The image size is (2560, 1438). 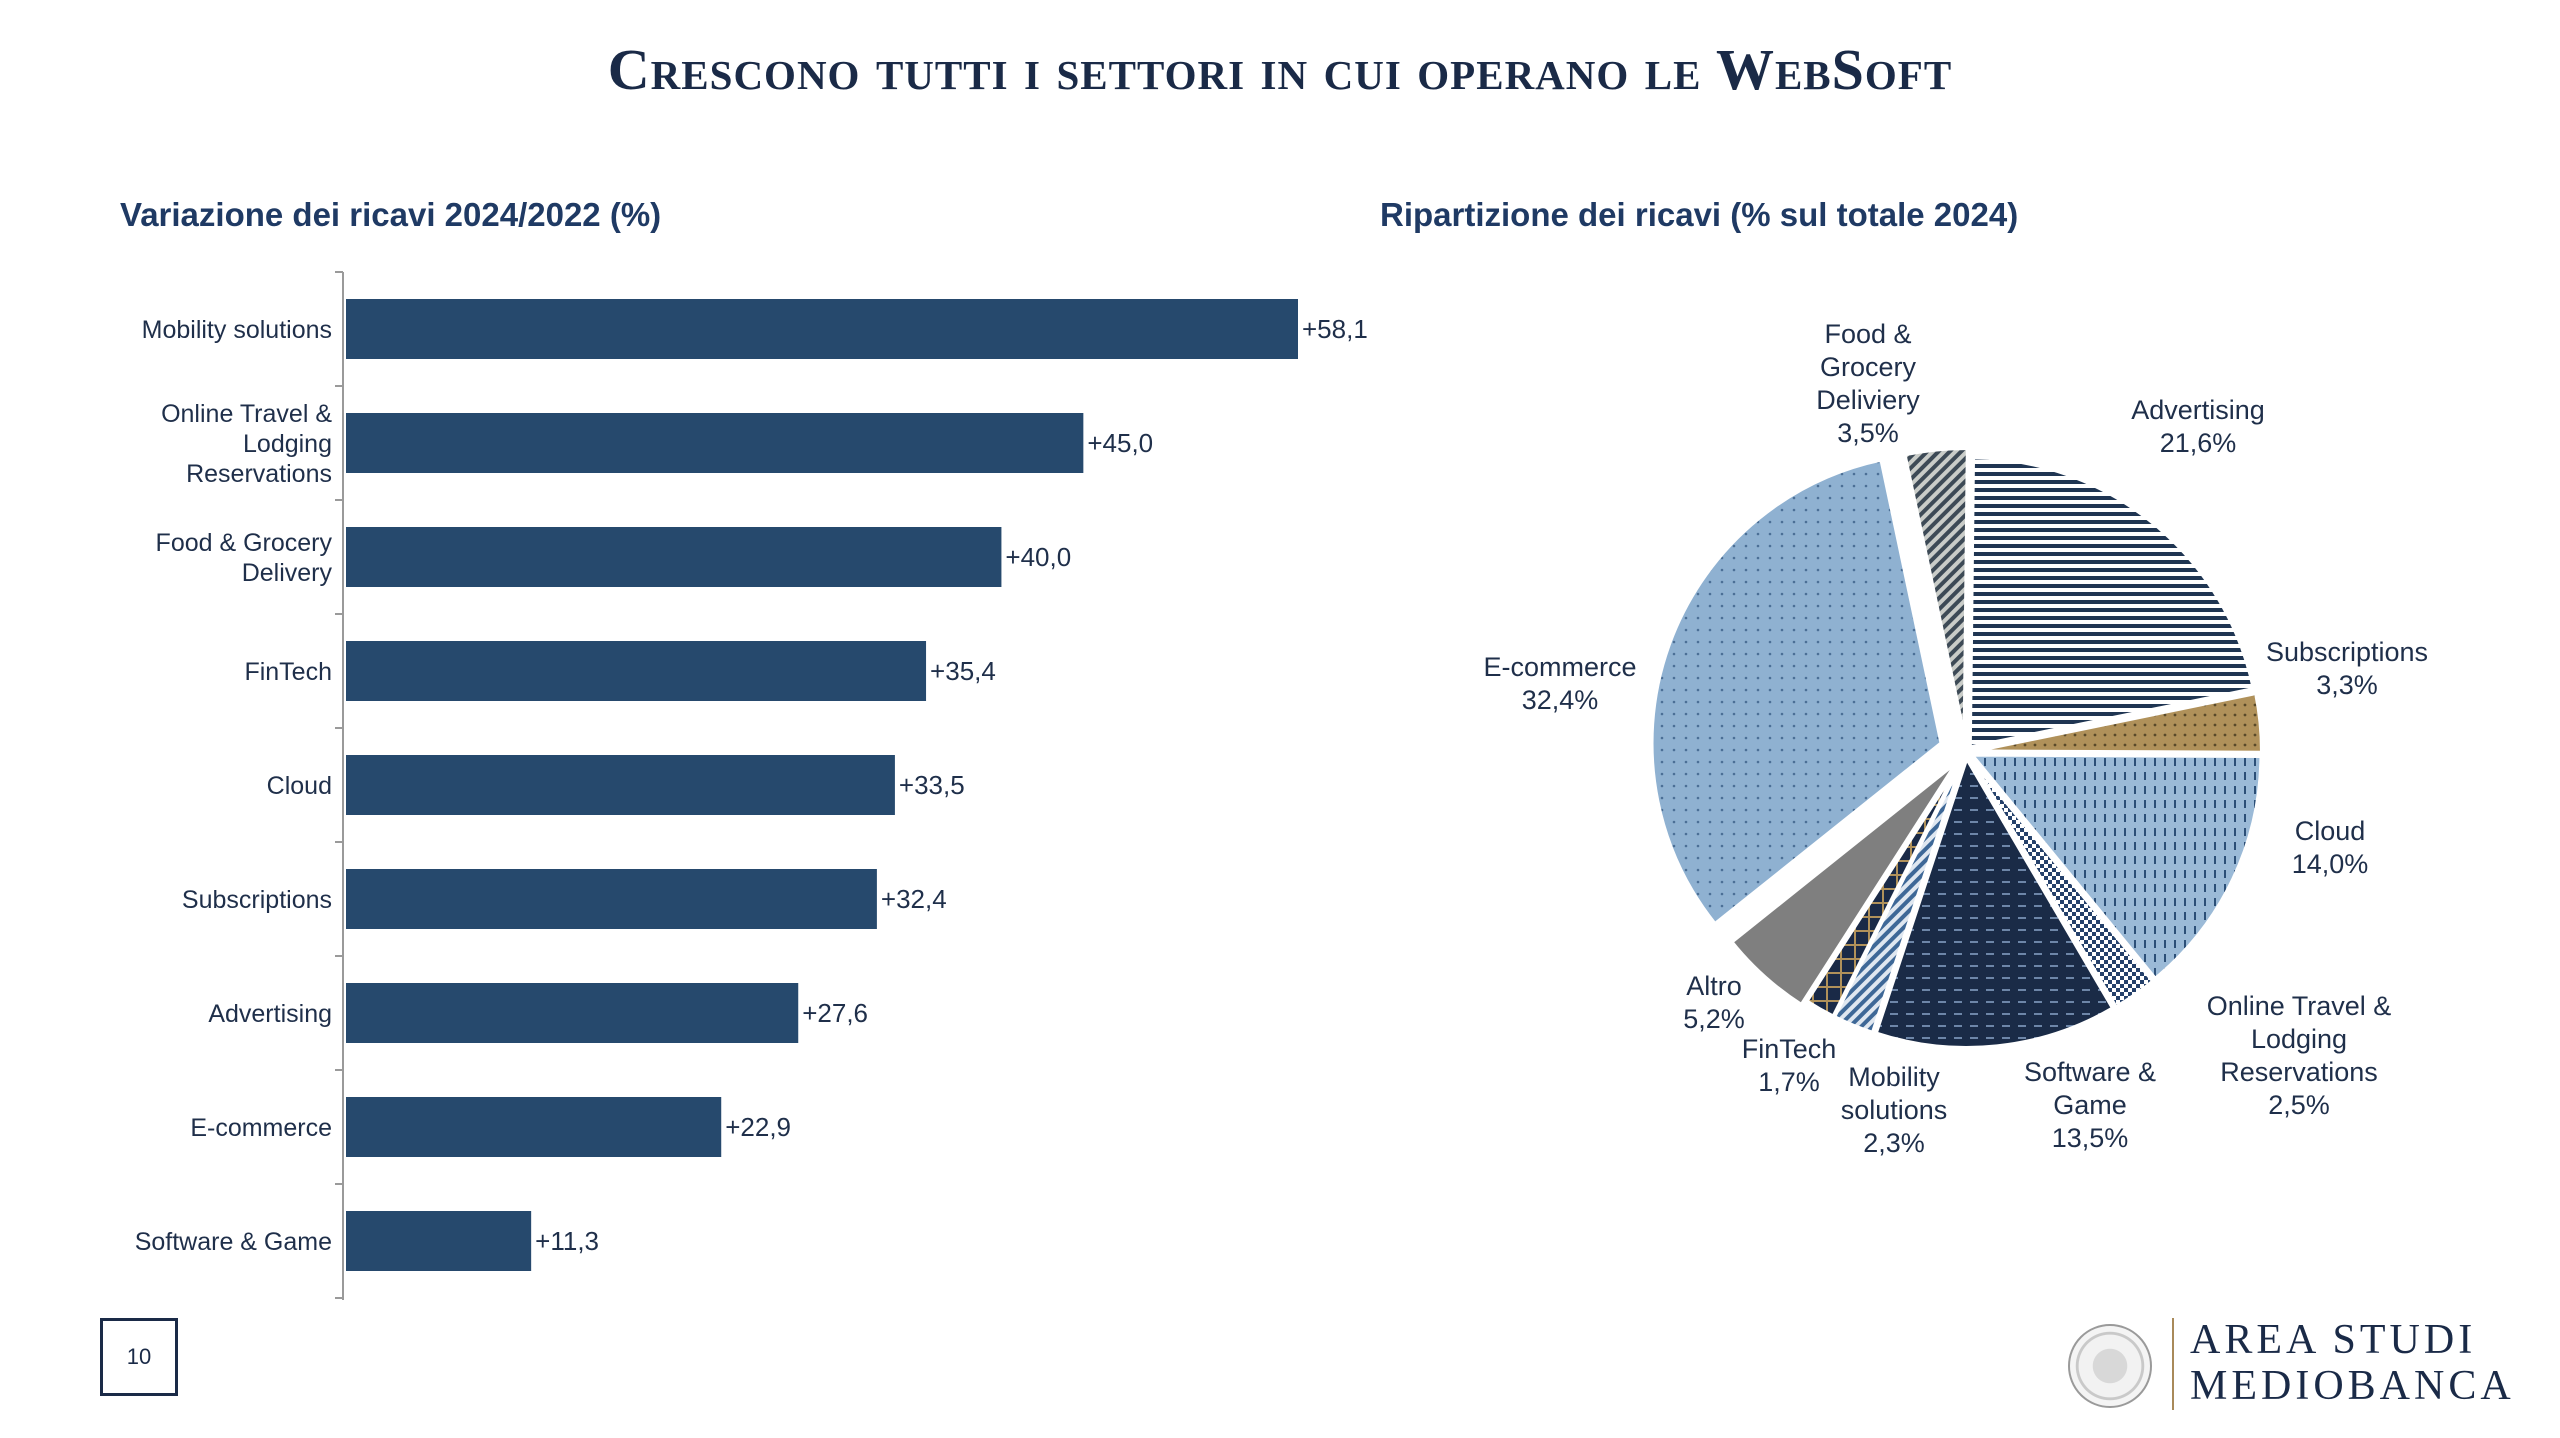 I want to click on pie-slice-label: Online Travel &, so click(x=2299, y=1006).